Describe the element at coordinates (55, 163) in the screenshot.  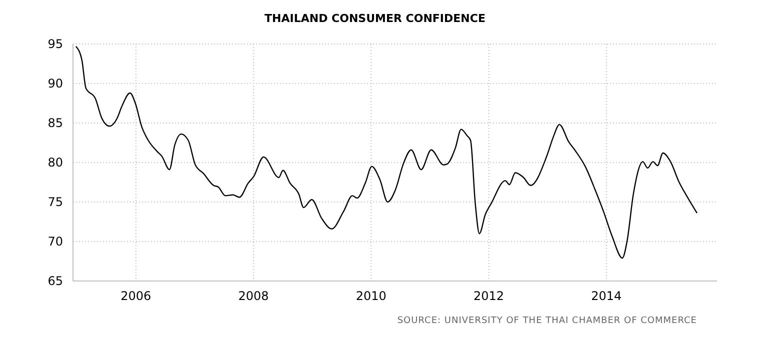
I see `y-tick-label: 80` at that location.